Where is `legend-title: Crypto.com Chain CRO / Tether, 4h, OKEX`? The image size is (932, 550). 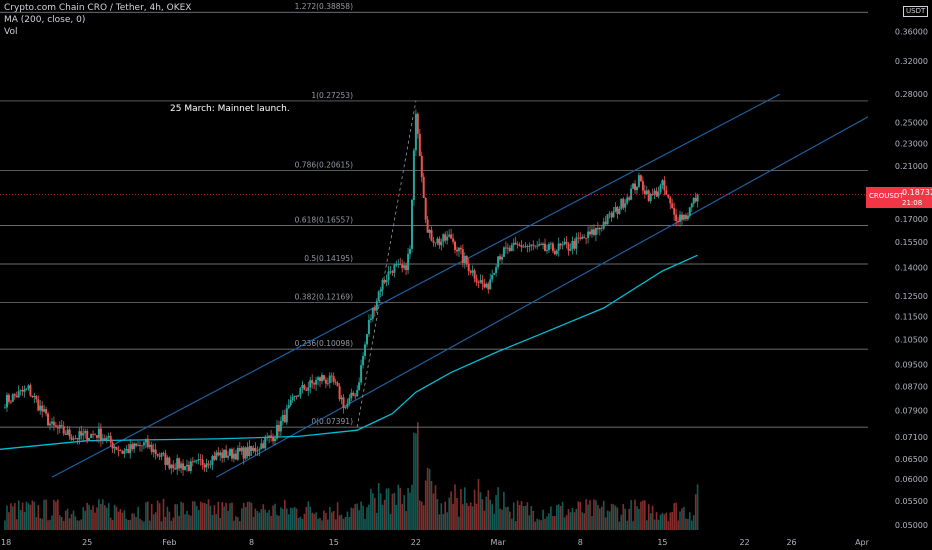
legend-title: Crypto.com Chain CRO / Tether, 4h, OKEX is located at coordinates (98, 8).